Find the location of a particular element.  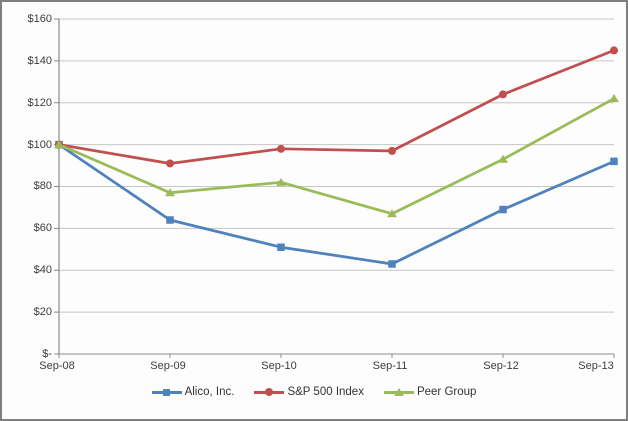

y-axis-tick-label: $100 is located at coordinates (39, 145).